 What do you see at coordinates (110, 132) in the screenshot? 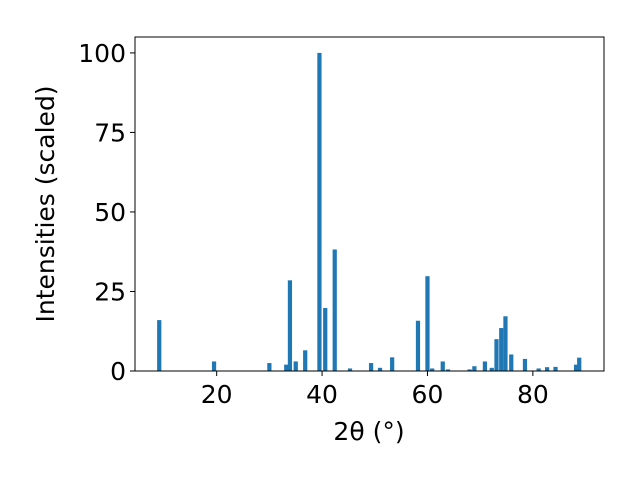
I see `y-tick-label: 75` at bounding box center [110, 132].